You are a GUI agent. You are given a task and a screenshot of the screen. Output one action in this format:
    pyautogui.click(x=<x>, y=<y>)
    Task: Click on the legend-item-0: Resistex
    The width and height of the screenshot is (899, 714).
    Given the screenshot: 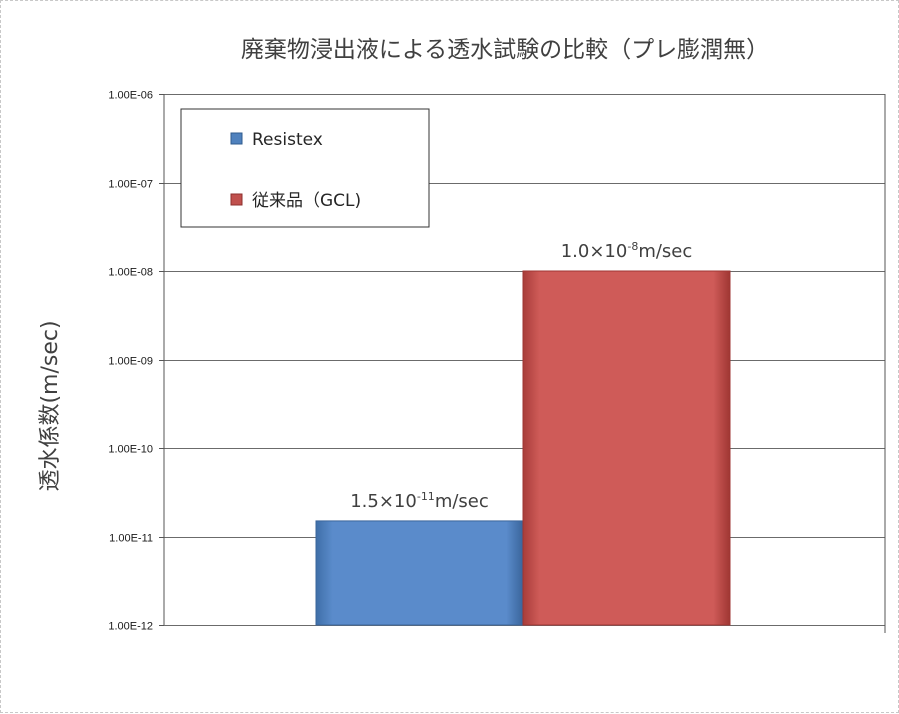 What is the action you would take?
    pyautogui.click(x=276, y=140)
    